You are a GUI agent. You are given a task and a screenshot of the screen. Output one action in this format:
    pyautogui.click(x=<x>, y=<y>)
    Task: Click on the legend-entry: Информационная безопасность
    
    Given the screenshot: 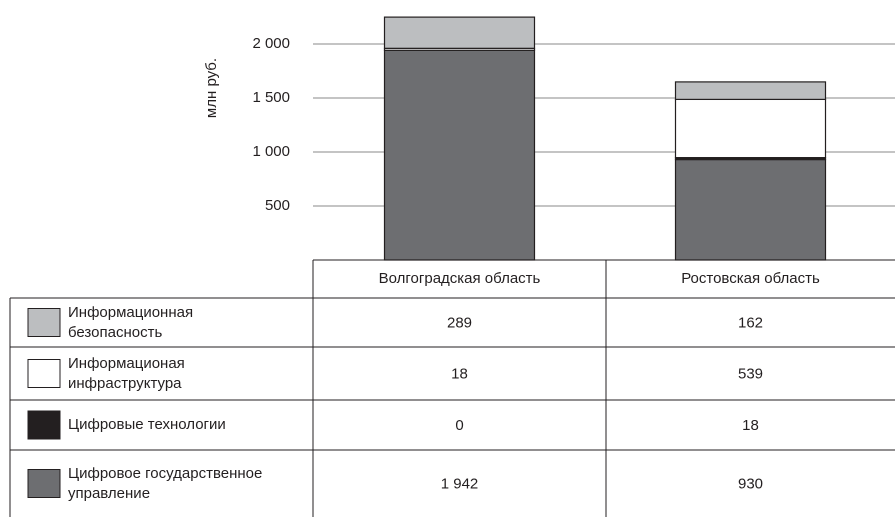 What is the action you would take?
    pyautogui.click(x=131, y=322)
    